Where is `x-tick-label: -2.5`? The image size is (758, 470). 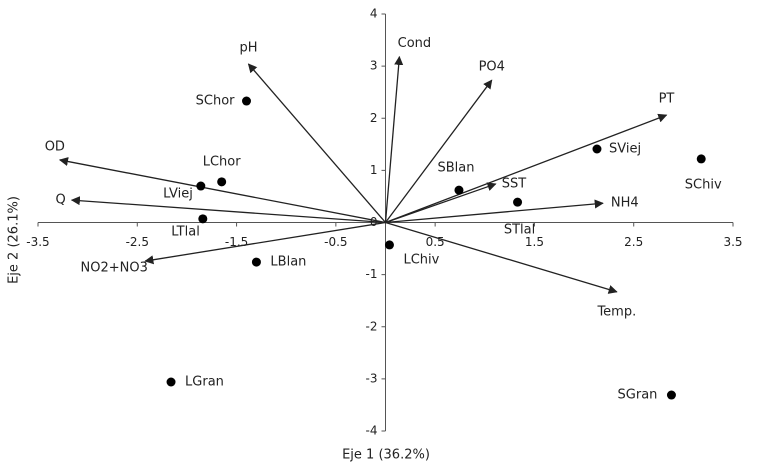 x-tick-label: -2.5 is located at coordinates (137, 242).